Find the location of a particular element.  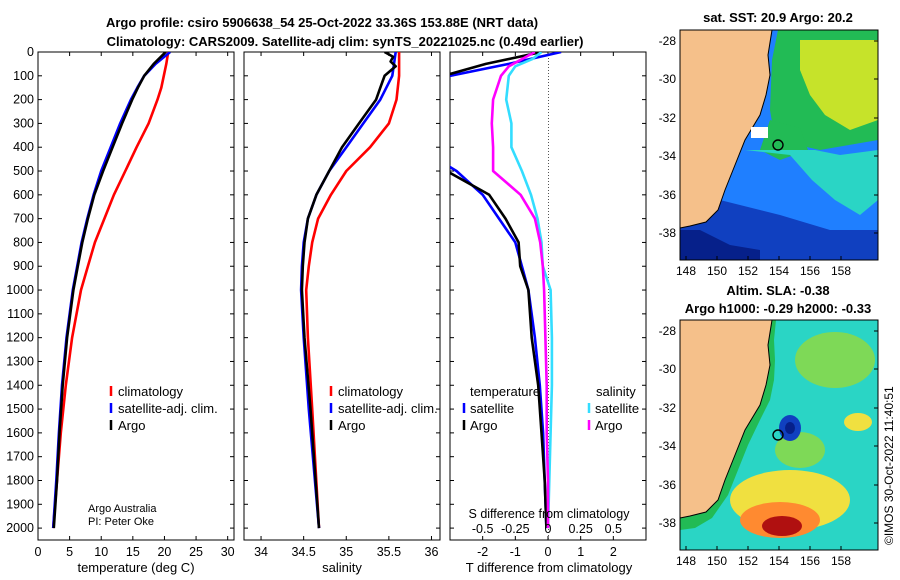

temperature-lines is located at coordinates (111, 290).